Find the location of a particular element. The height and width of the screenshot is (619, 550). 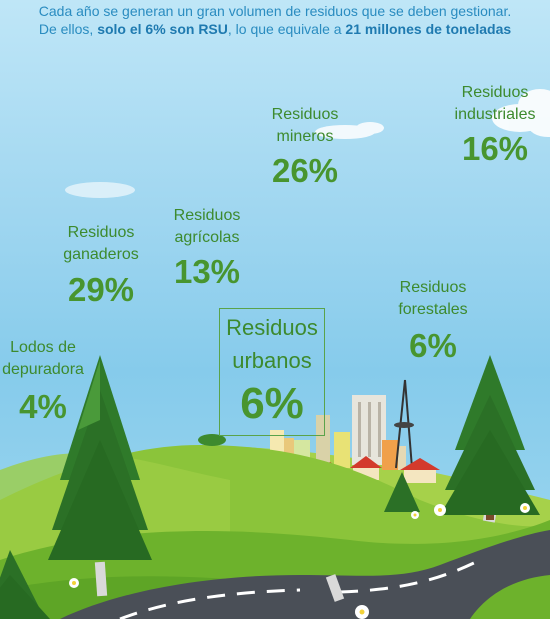

item-urbanos-box: Residuos urbanos 6% is located at coordinates (272, 372).